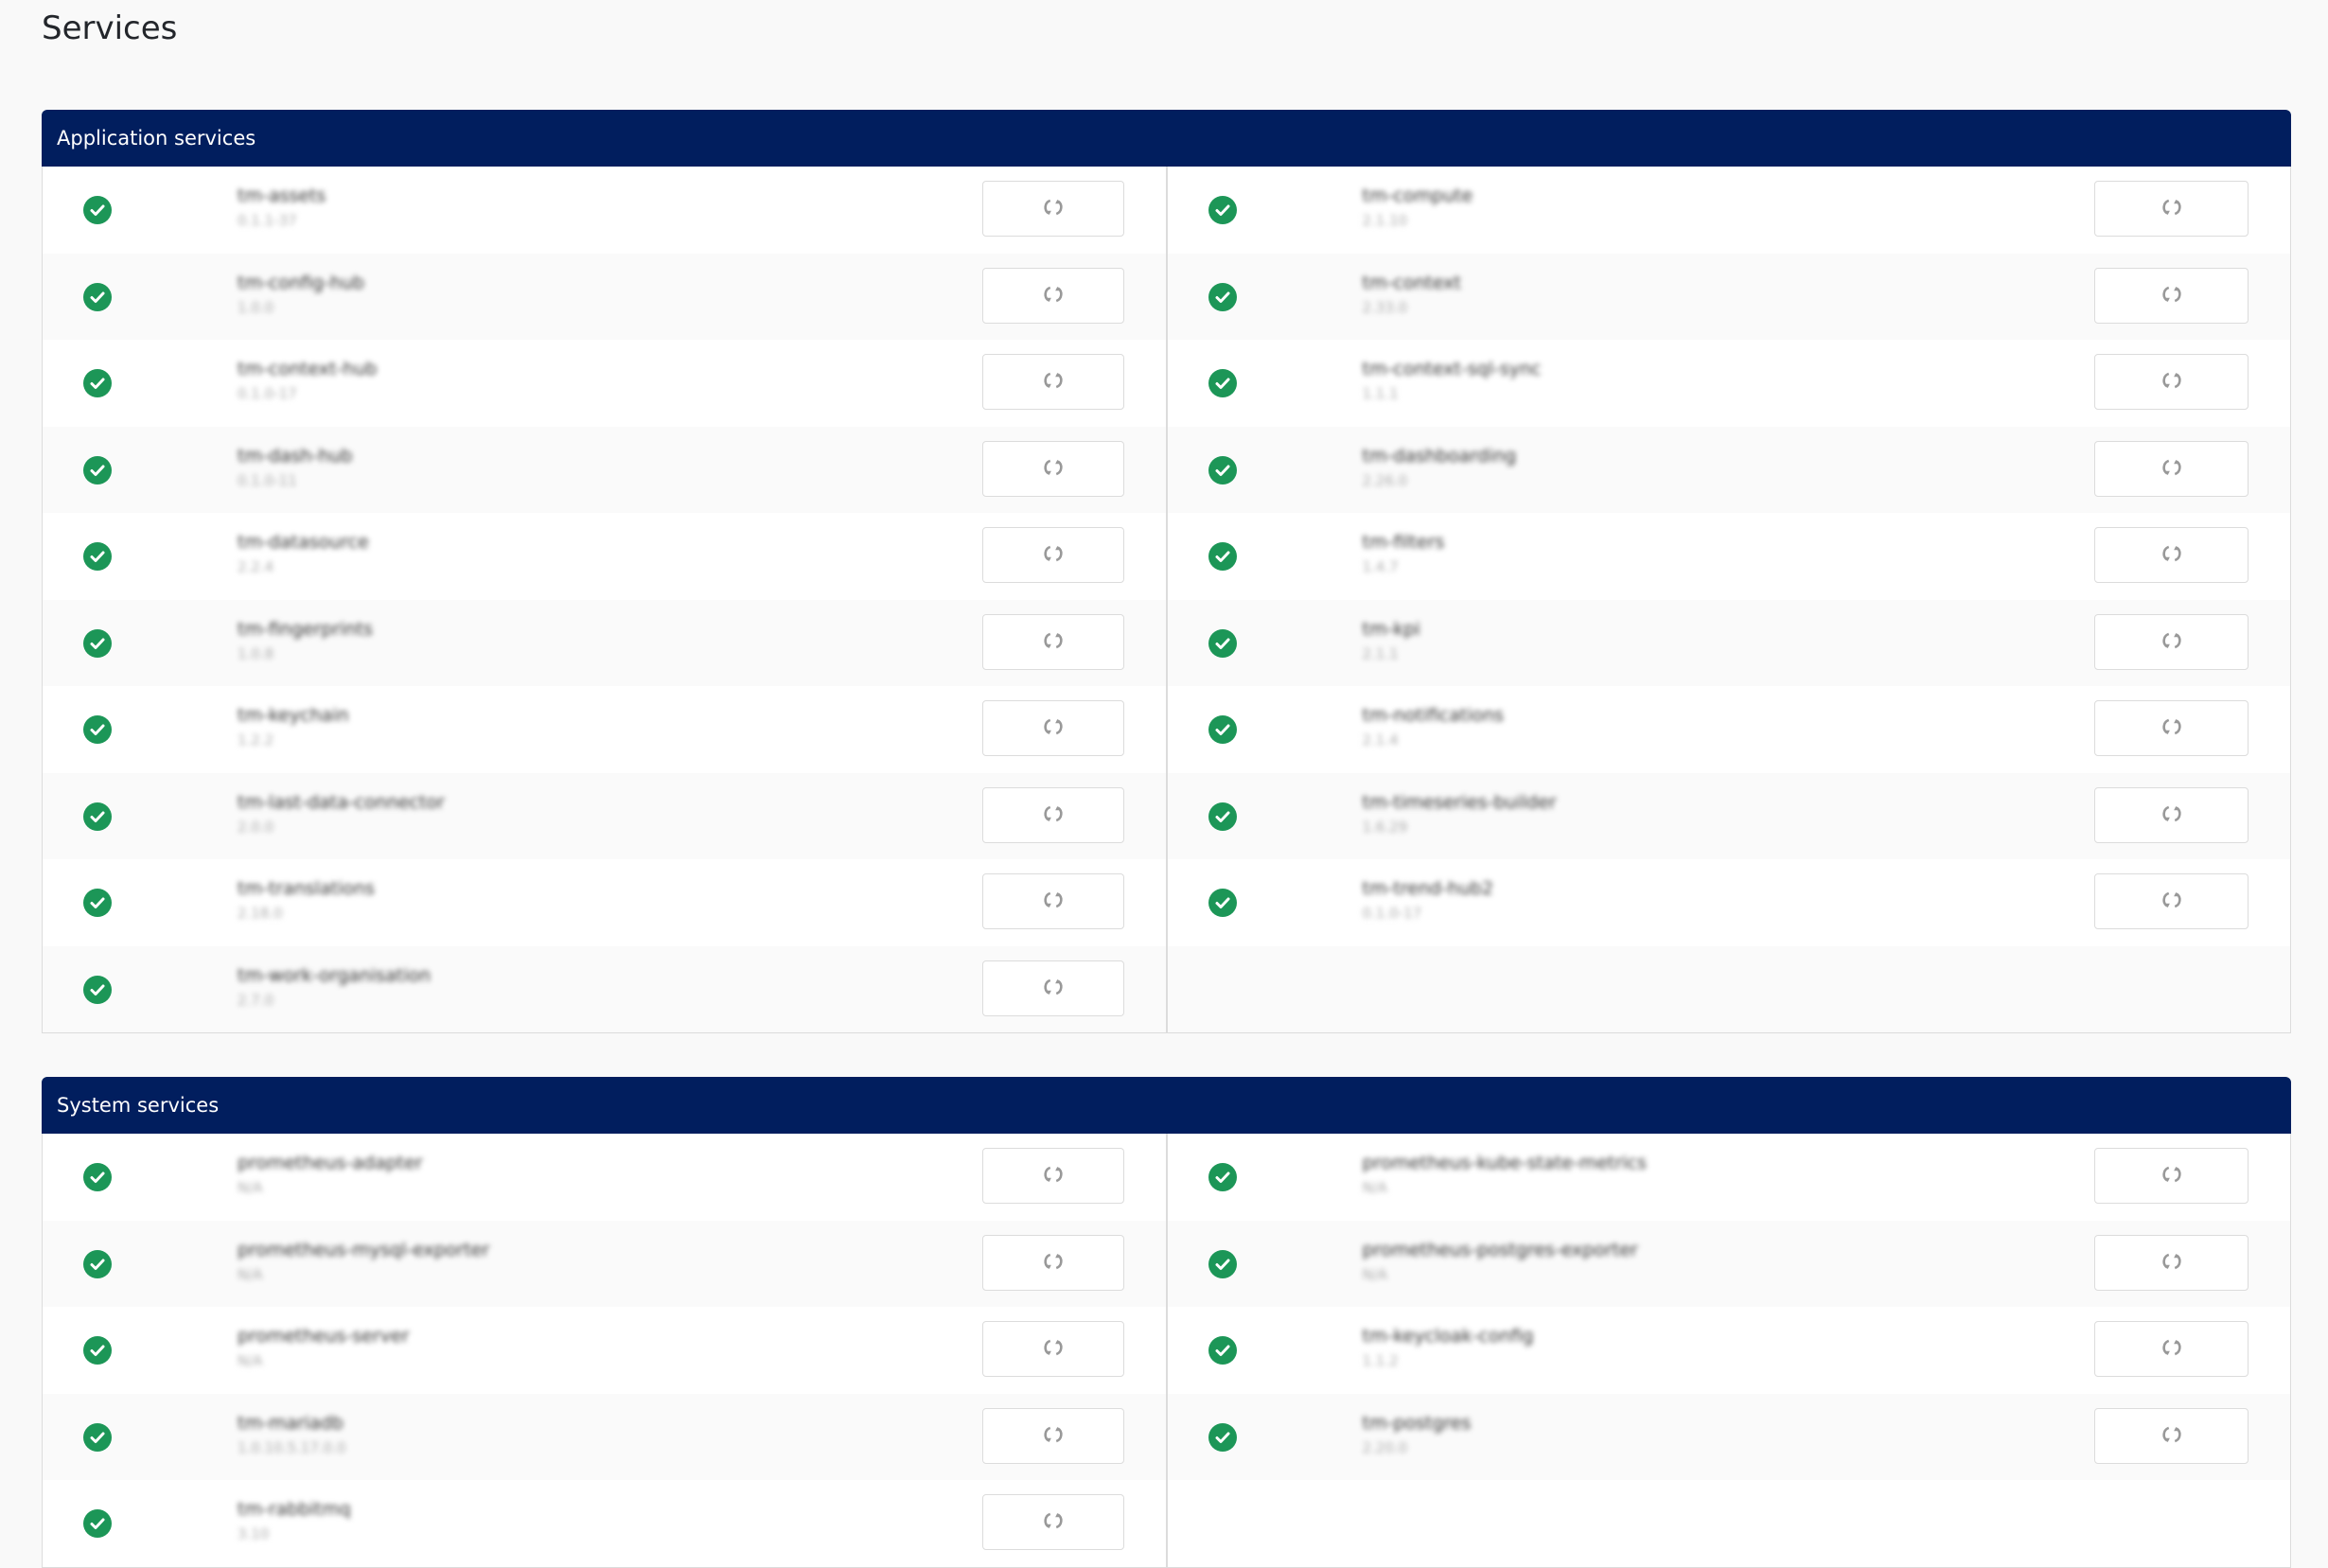 The height and width of the screenshot is (1568, 2328). What do you see at coordinates (1728, 642) in the screenshot?
I see `service-row: tm-kpi 2.1.1` at bounding box center [1728, 642].